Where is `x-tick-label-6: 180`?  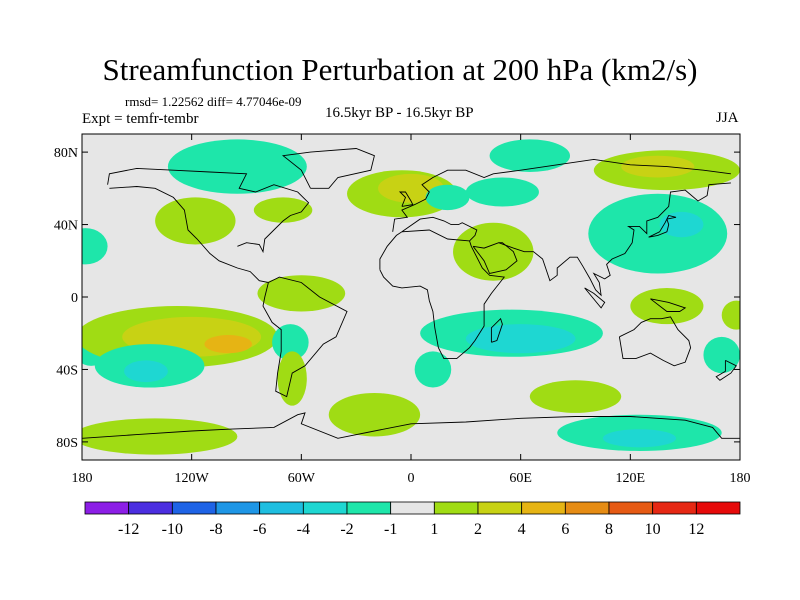
x-tick-label-6: 180 is located at coordinates (740, 478).